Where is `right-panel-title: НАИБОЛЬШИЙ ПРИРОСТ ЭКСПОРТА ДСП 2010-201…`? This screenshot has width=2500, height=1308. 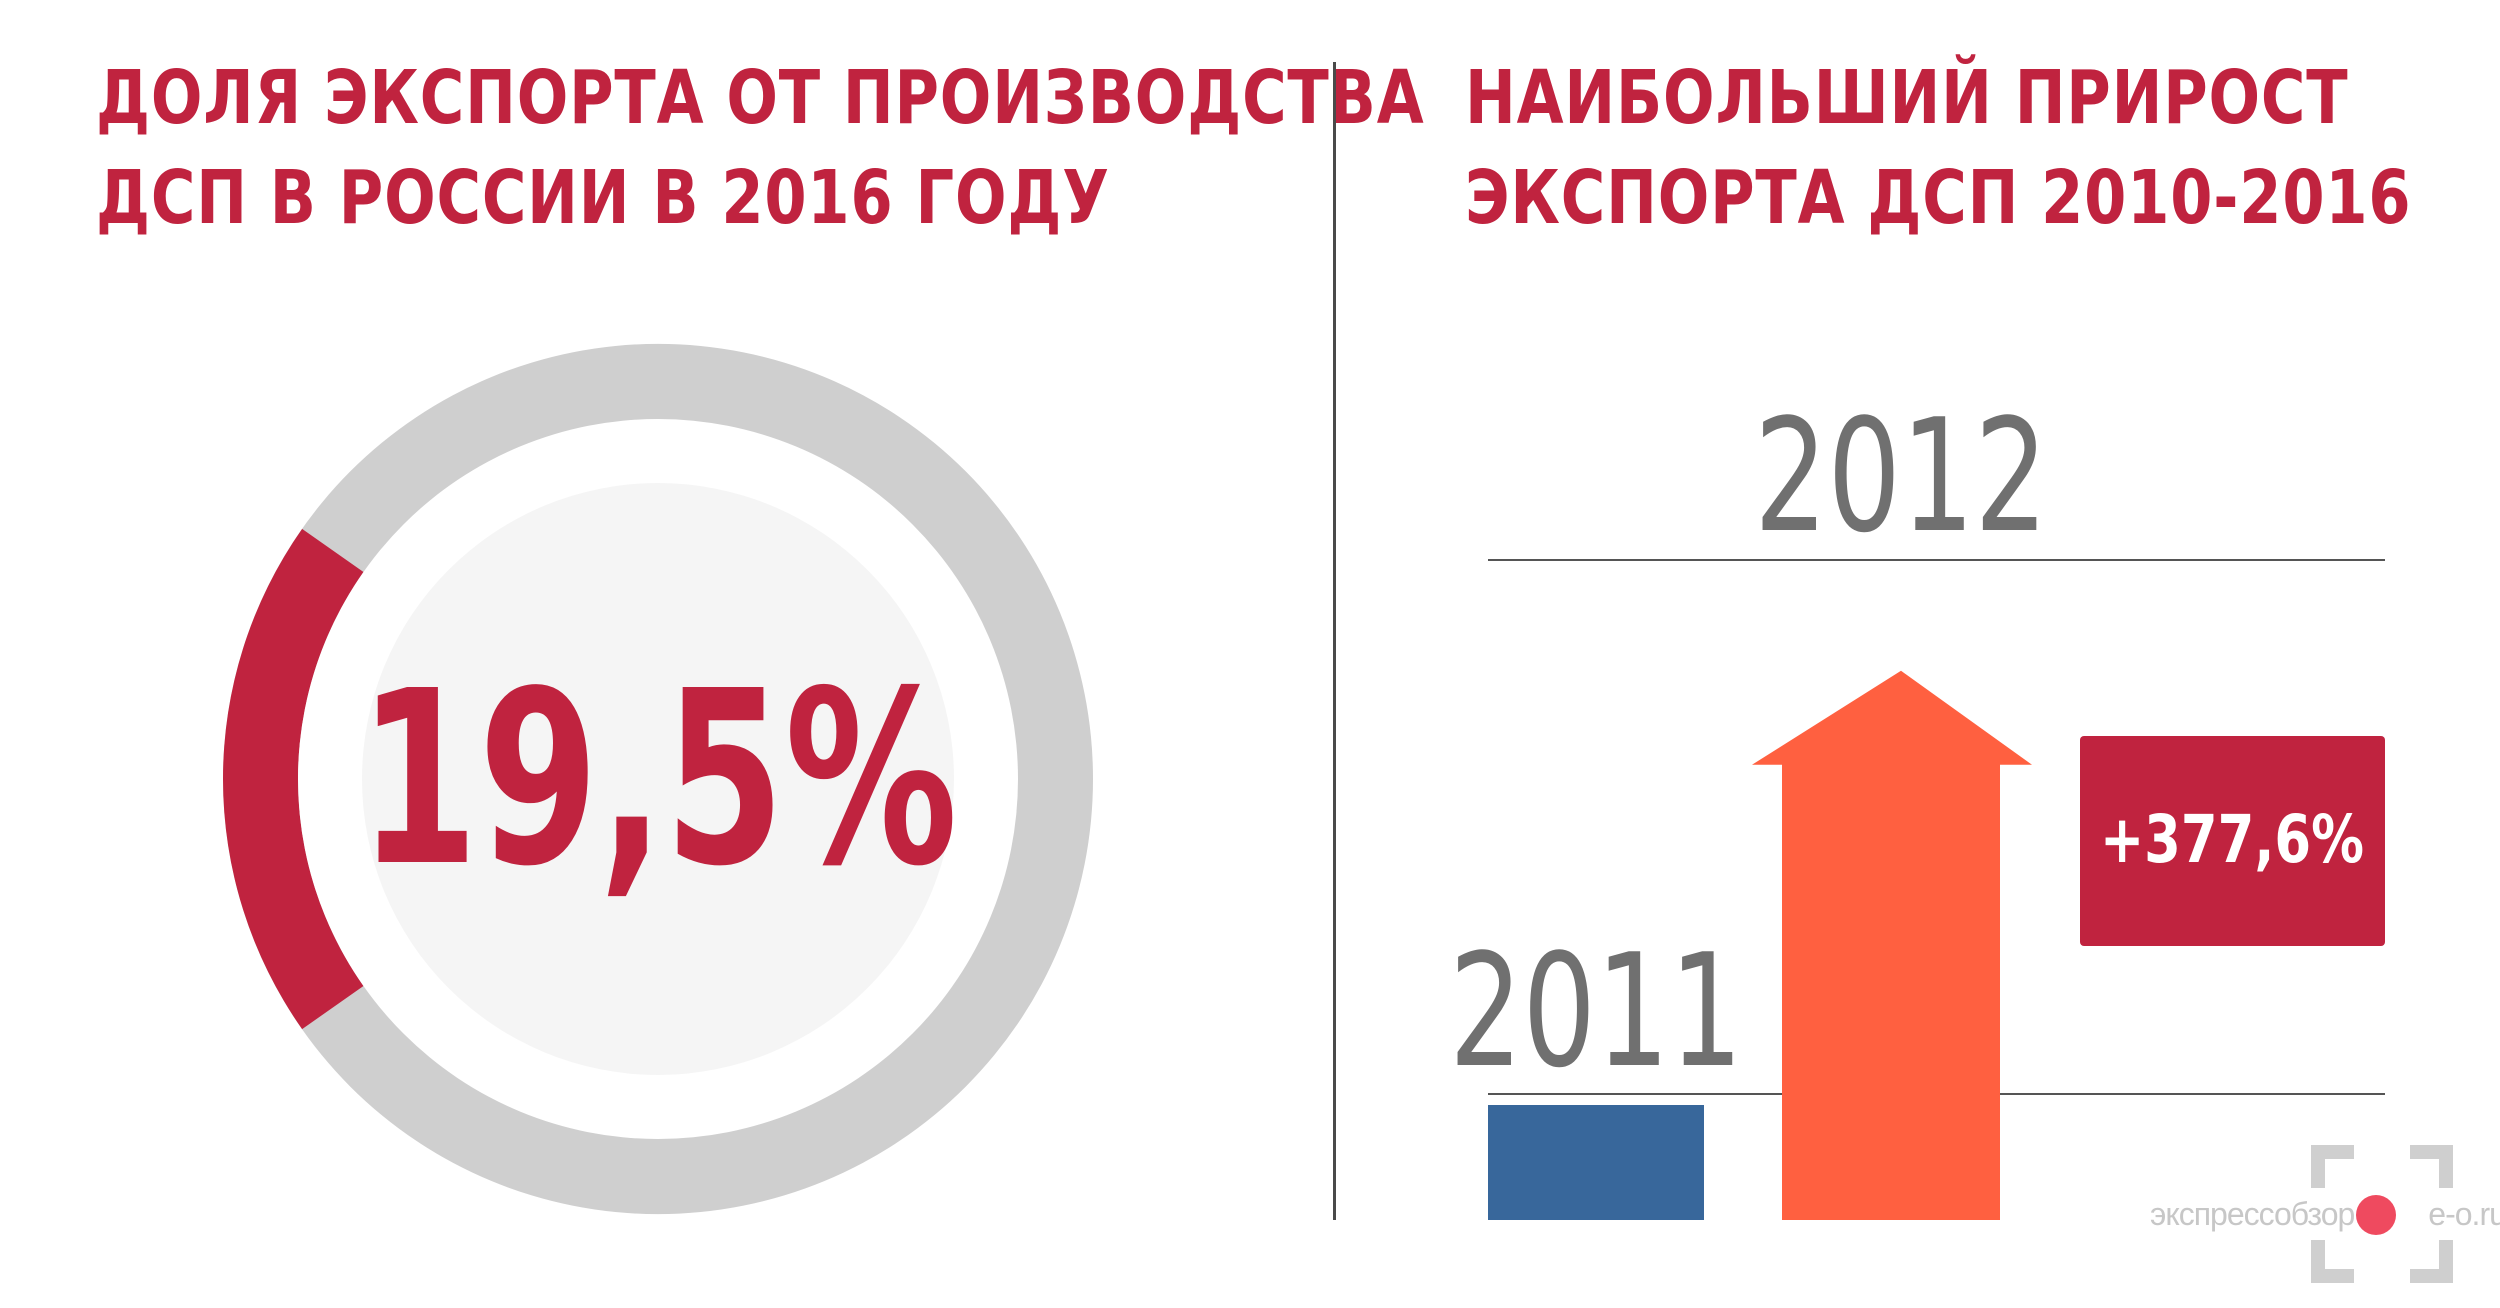
right-panel-title: НАИБОЛЬШИЙ ПРИРОСТ ЭКСПОРТА ДСП 2010-201… is located at coordinates (1938, 148).